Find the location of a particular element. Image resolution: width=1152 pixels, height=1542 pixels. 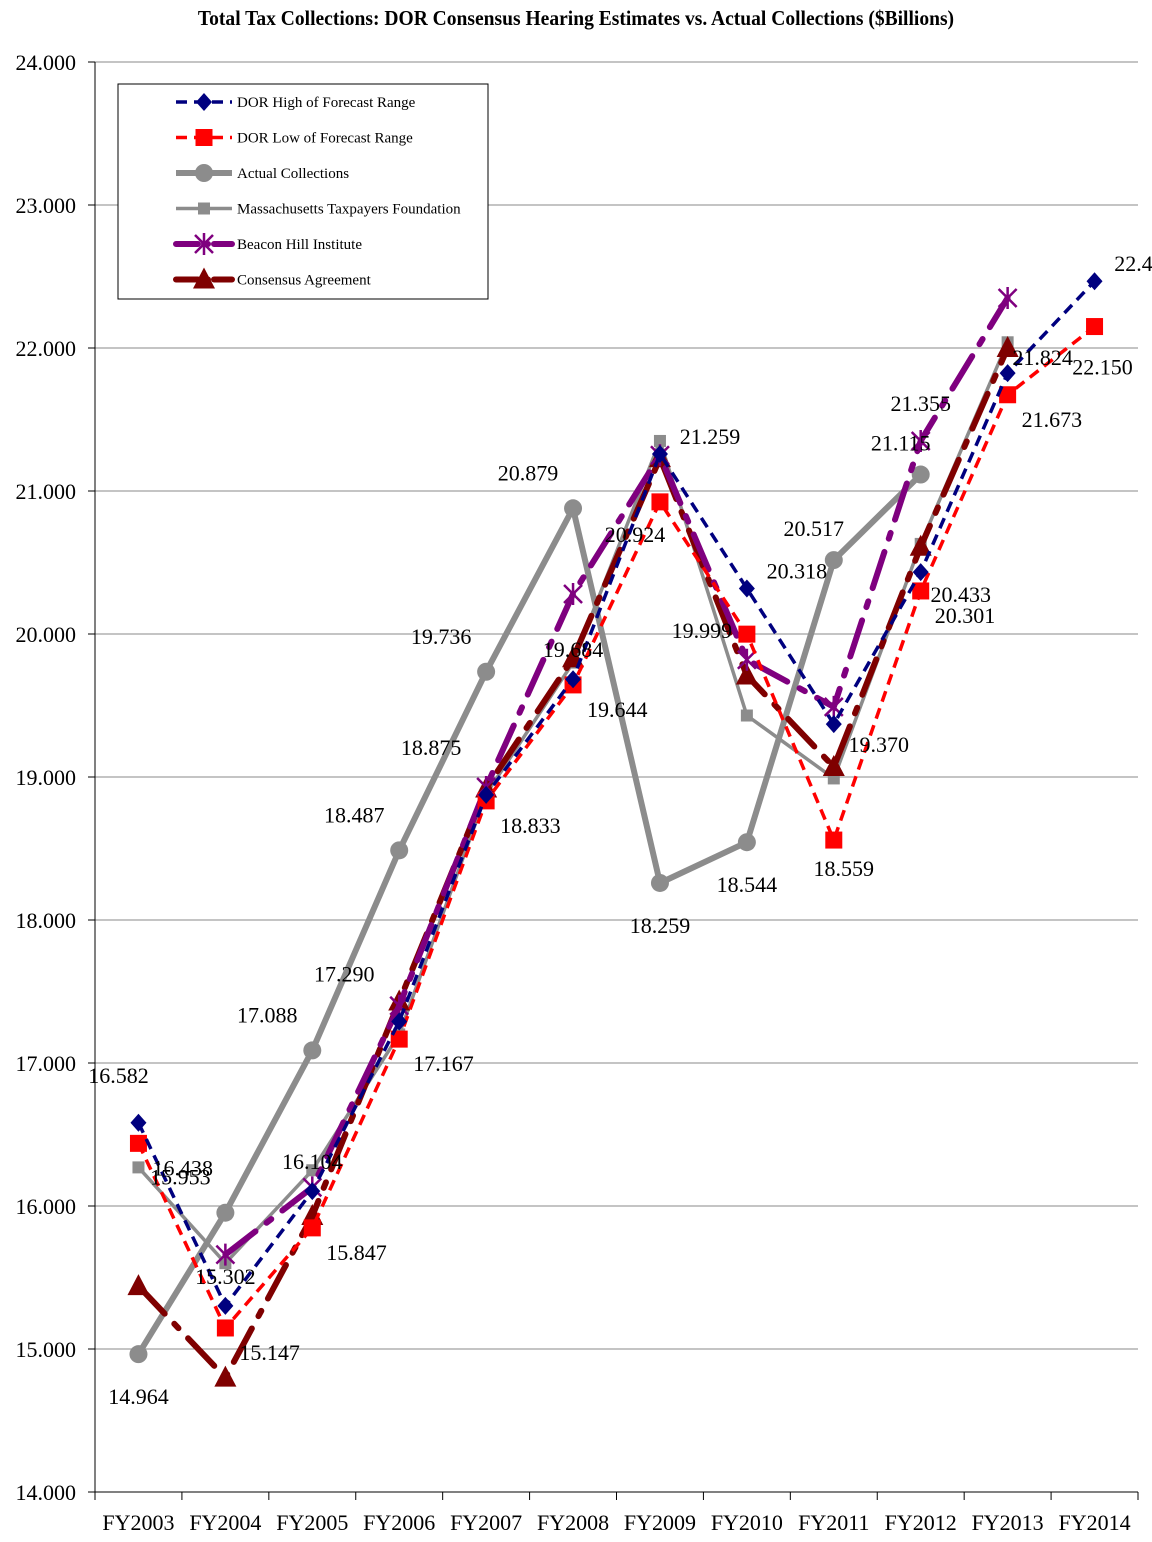

y-tick-label: 20.000 is located at coordinates (46, 634).